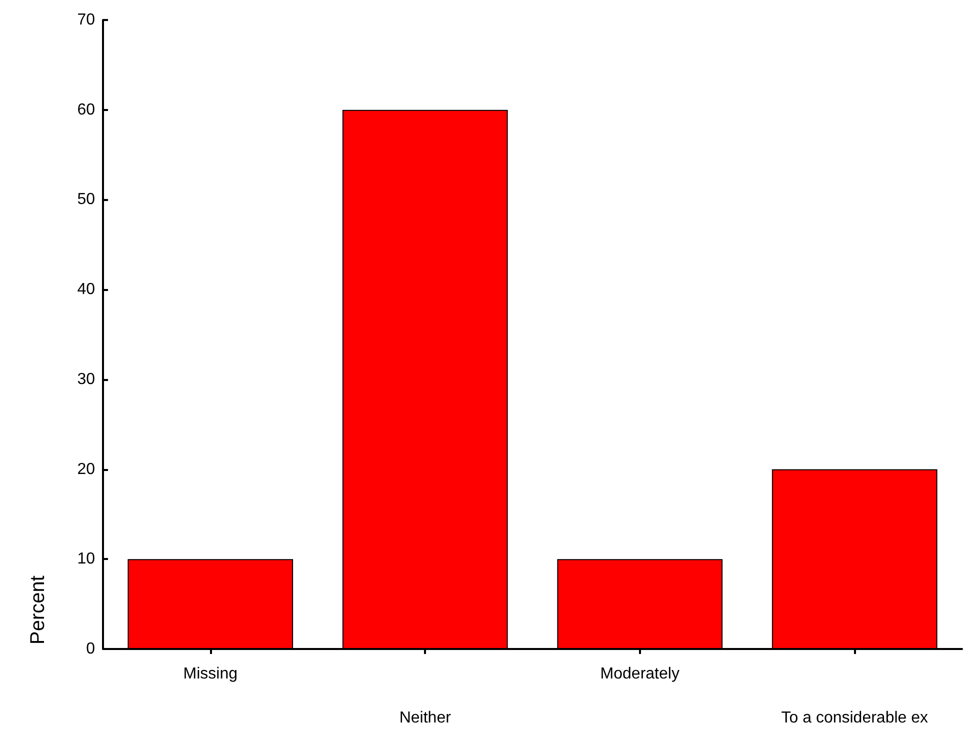 The image size is (967, 729). What do you see at coordinates (210, 674) in the screenshot?
I see `x-tick-label: Missing` at bounding box center [210, 674].